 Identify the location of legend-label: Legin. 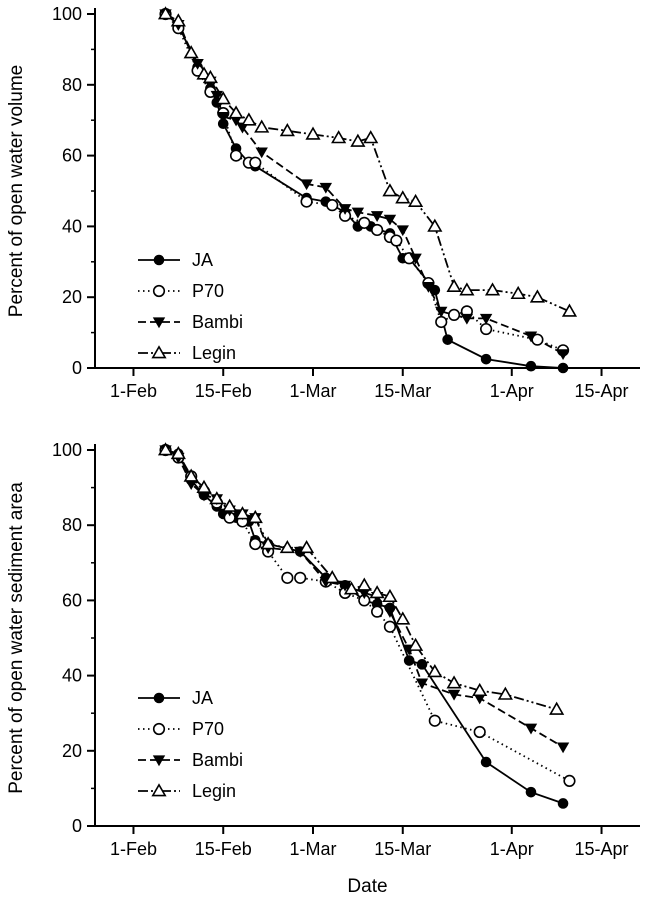
(214, 791).